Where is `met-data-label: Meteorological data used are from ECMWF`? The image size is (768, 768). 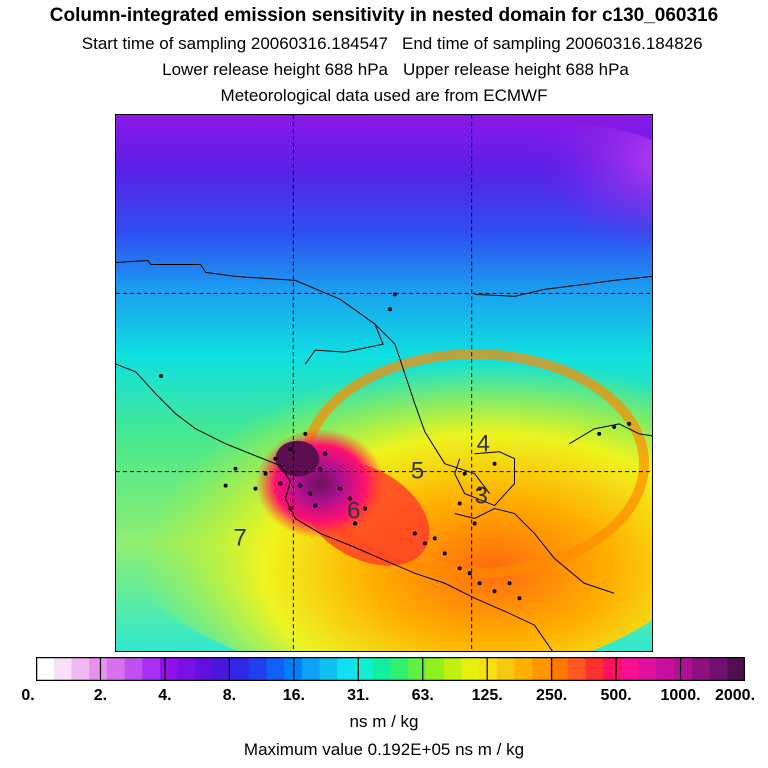 met-data-label: Meteorological data used are from ECMWF is located at coordinates (384, 95).